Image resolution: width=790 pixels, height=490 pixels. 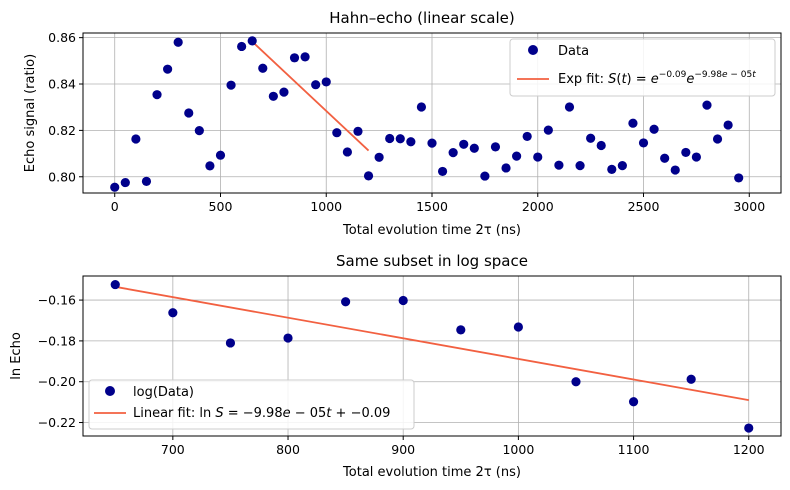 I want to click on top-xtick-label: 500, so click(x=221, y=206).